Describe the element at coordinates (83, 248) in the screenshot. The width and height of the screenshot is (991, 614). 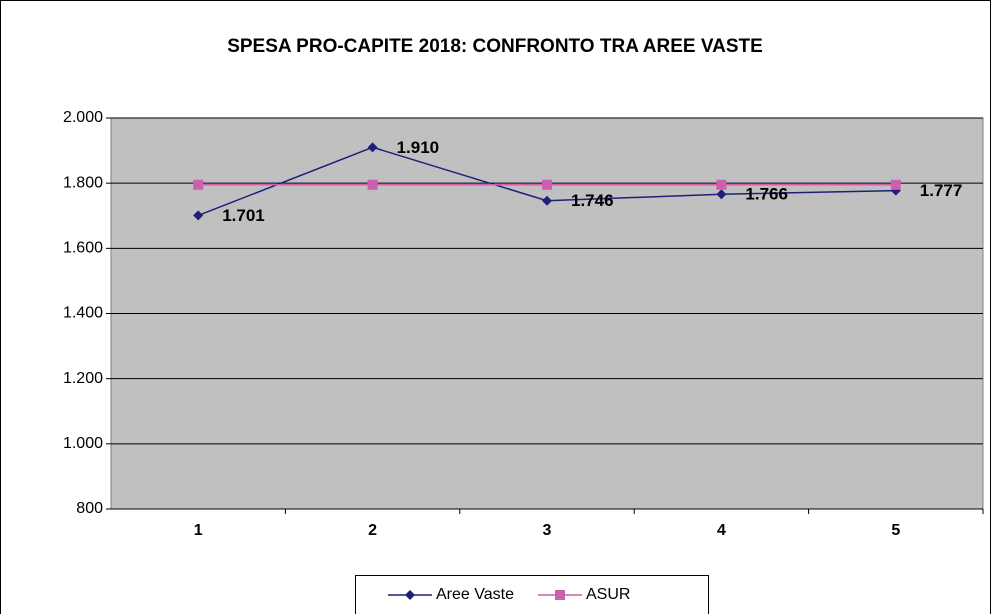
I see `y-tick-label: 1.600` at that location.